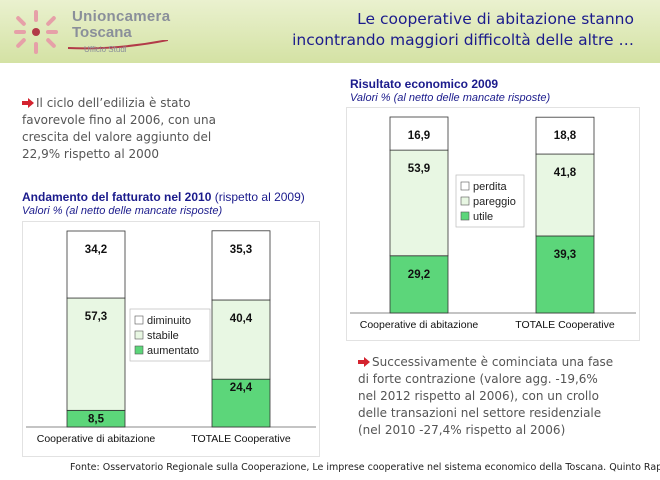  I want to click on legend-box, so click(170, 335).